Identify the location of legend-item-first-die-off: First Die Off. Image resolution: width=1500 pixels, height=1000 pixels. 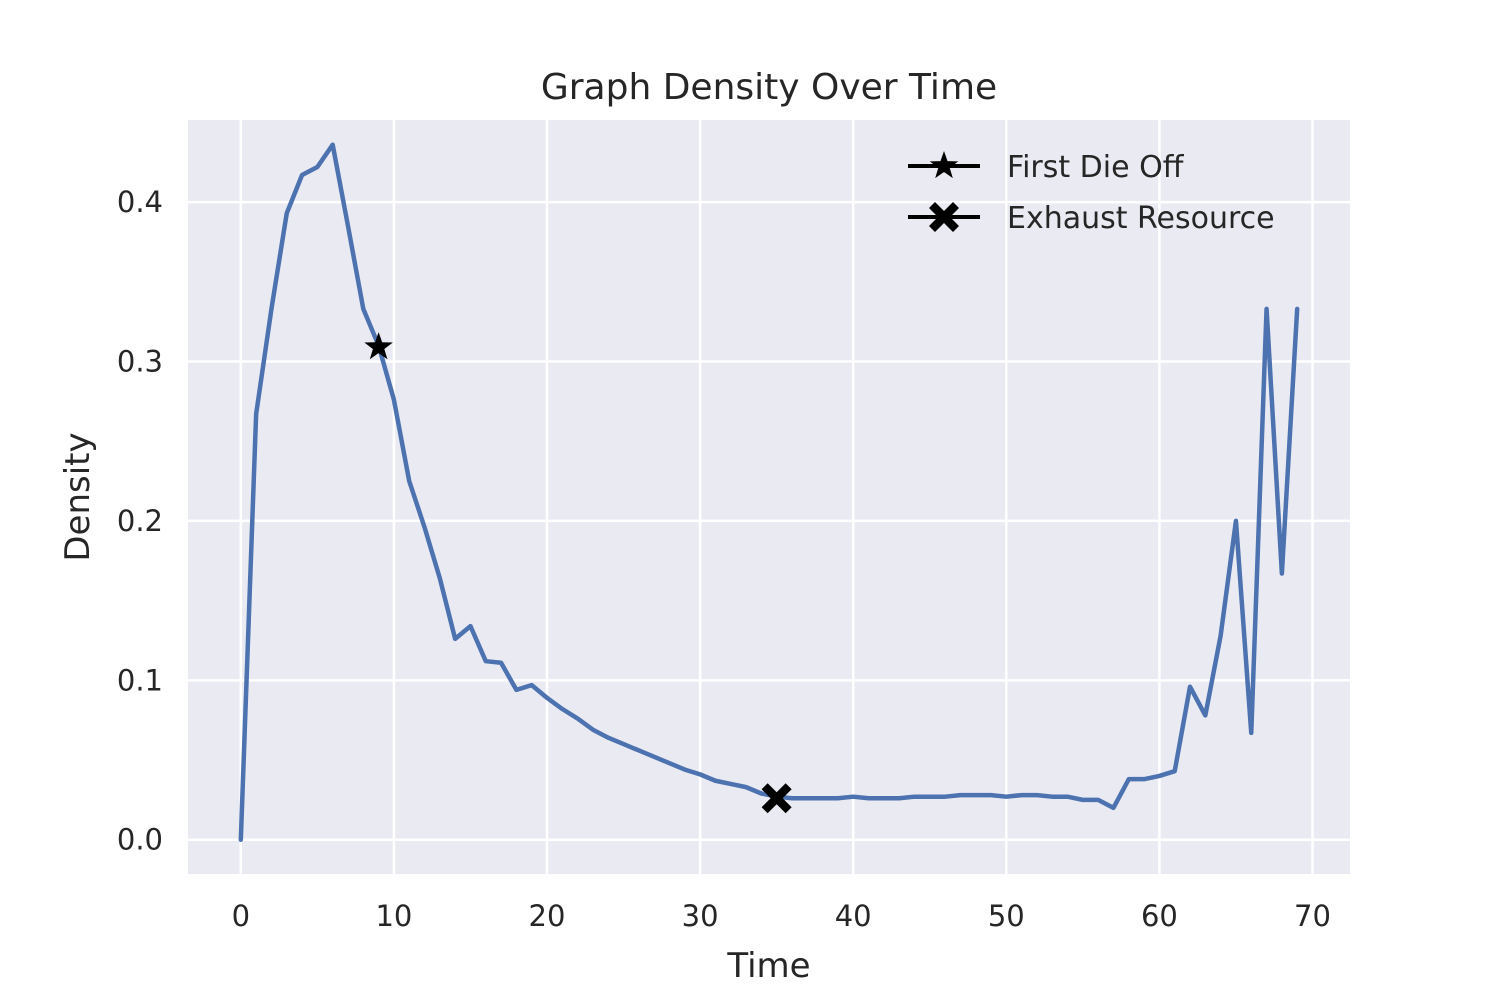
(1046, 167).